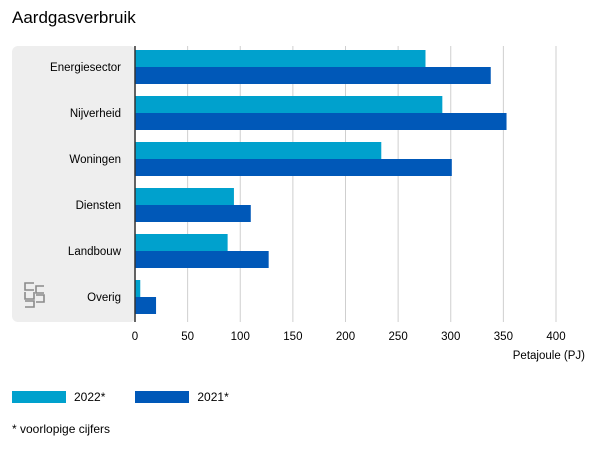 This screenshot has height=450, width=600. I want to click on legend-label-2022: 2022*, so click(90, 397).